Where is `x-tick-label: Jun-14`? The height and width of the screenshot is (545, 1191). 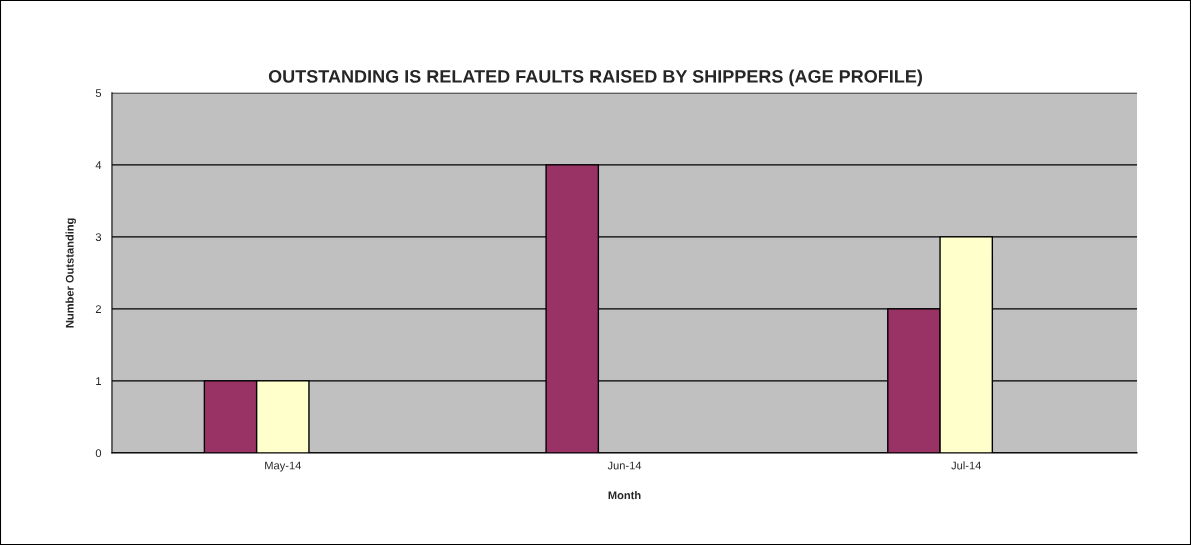 x-tick-label: Jun-14 is located at coordinates (624, 465).